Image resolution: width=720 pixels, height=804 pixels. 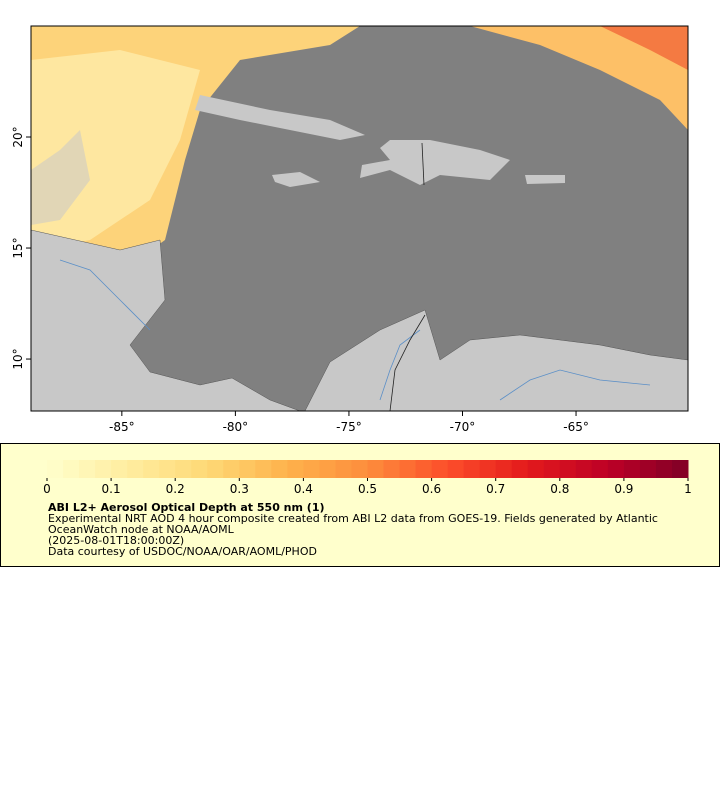 What do you see at coordinates (122, 427) in the screenshot?
I see `x-tick-label: -85°` at bounding box center [122, 427].